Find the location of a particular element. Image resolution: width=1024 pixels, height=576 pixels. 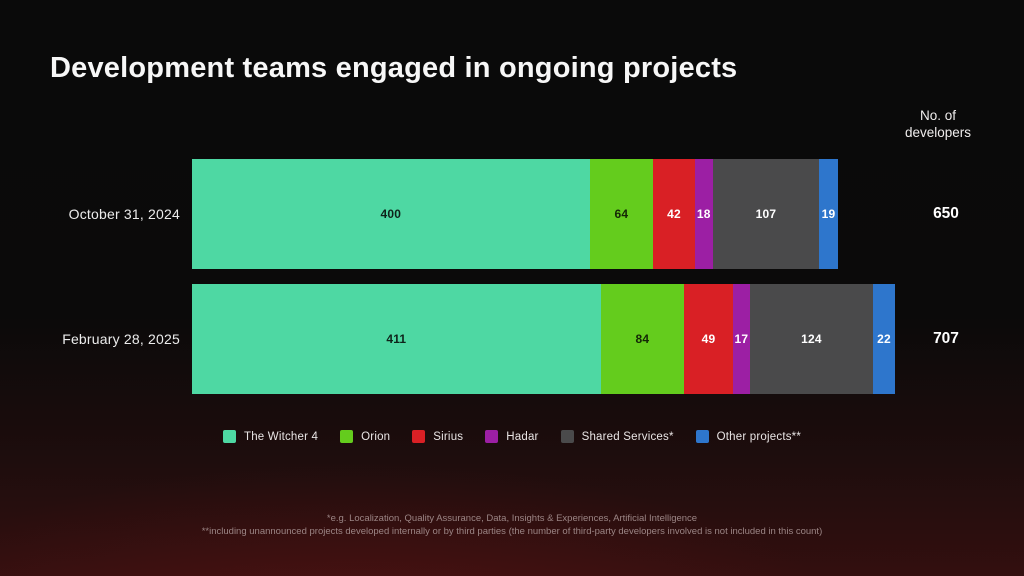

row-label: February 28, 2025 is located at coordinates (121, 339).